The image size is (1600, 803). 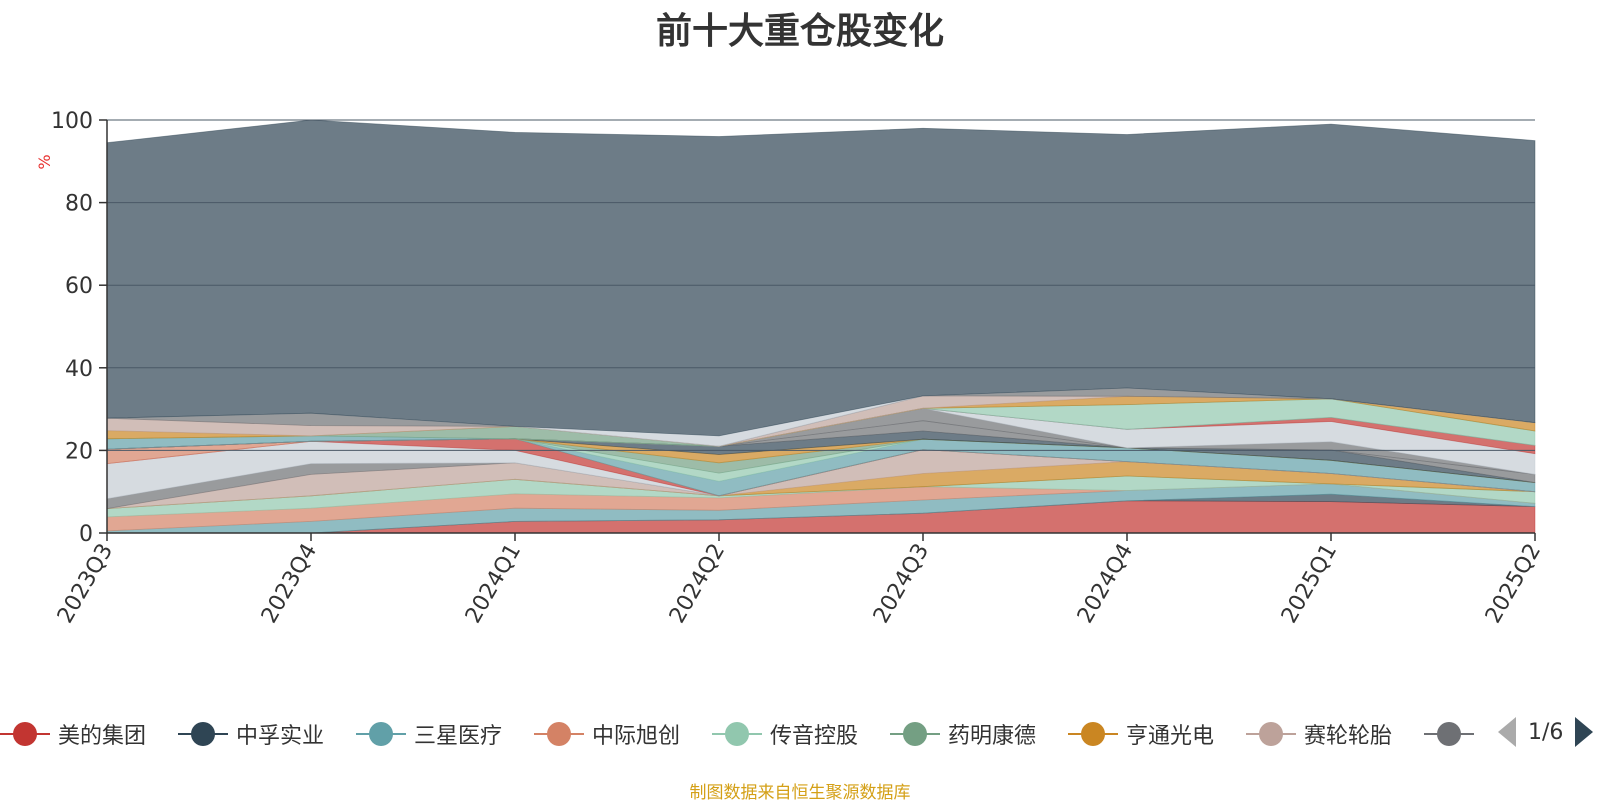 What do you see at coordinates (800, 793) in the screenshot?
I see `data-source-note: 制图数据来自恒生聚源数据库` at bounding box center [800, 793].